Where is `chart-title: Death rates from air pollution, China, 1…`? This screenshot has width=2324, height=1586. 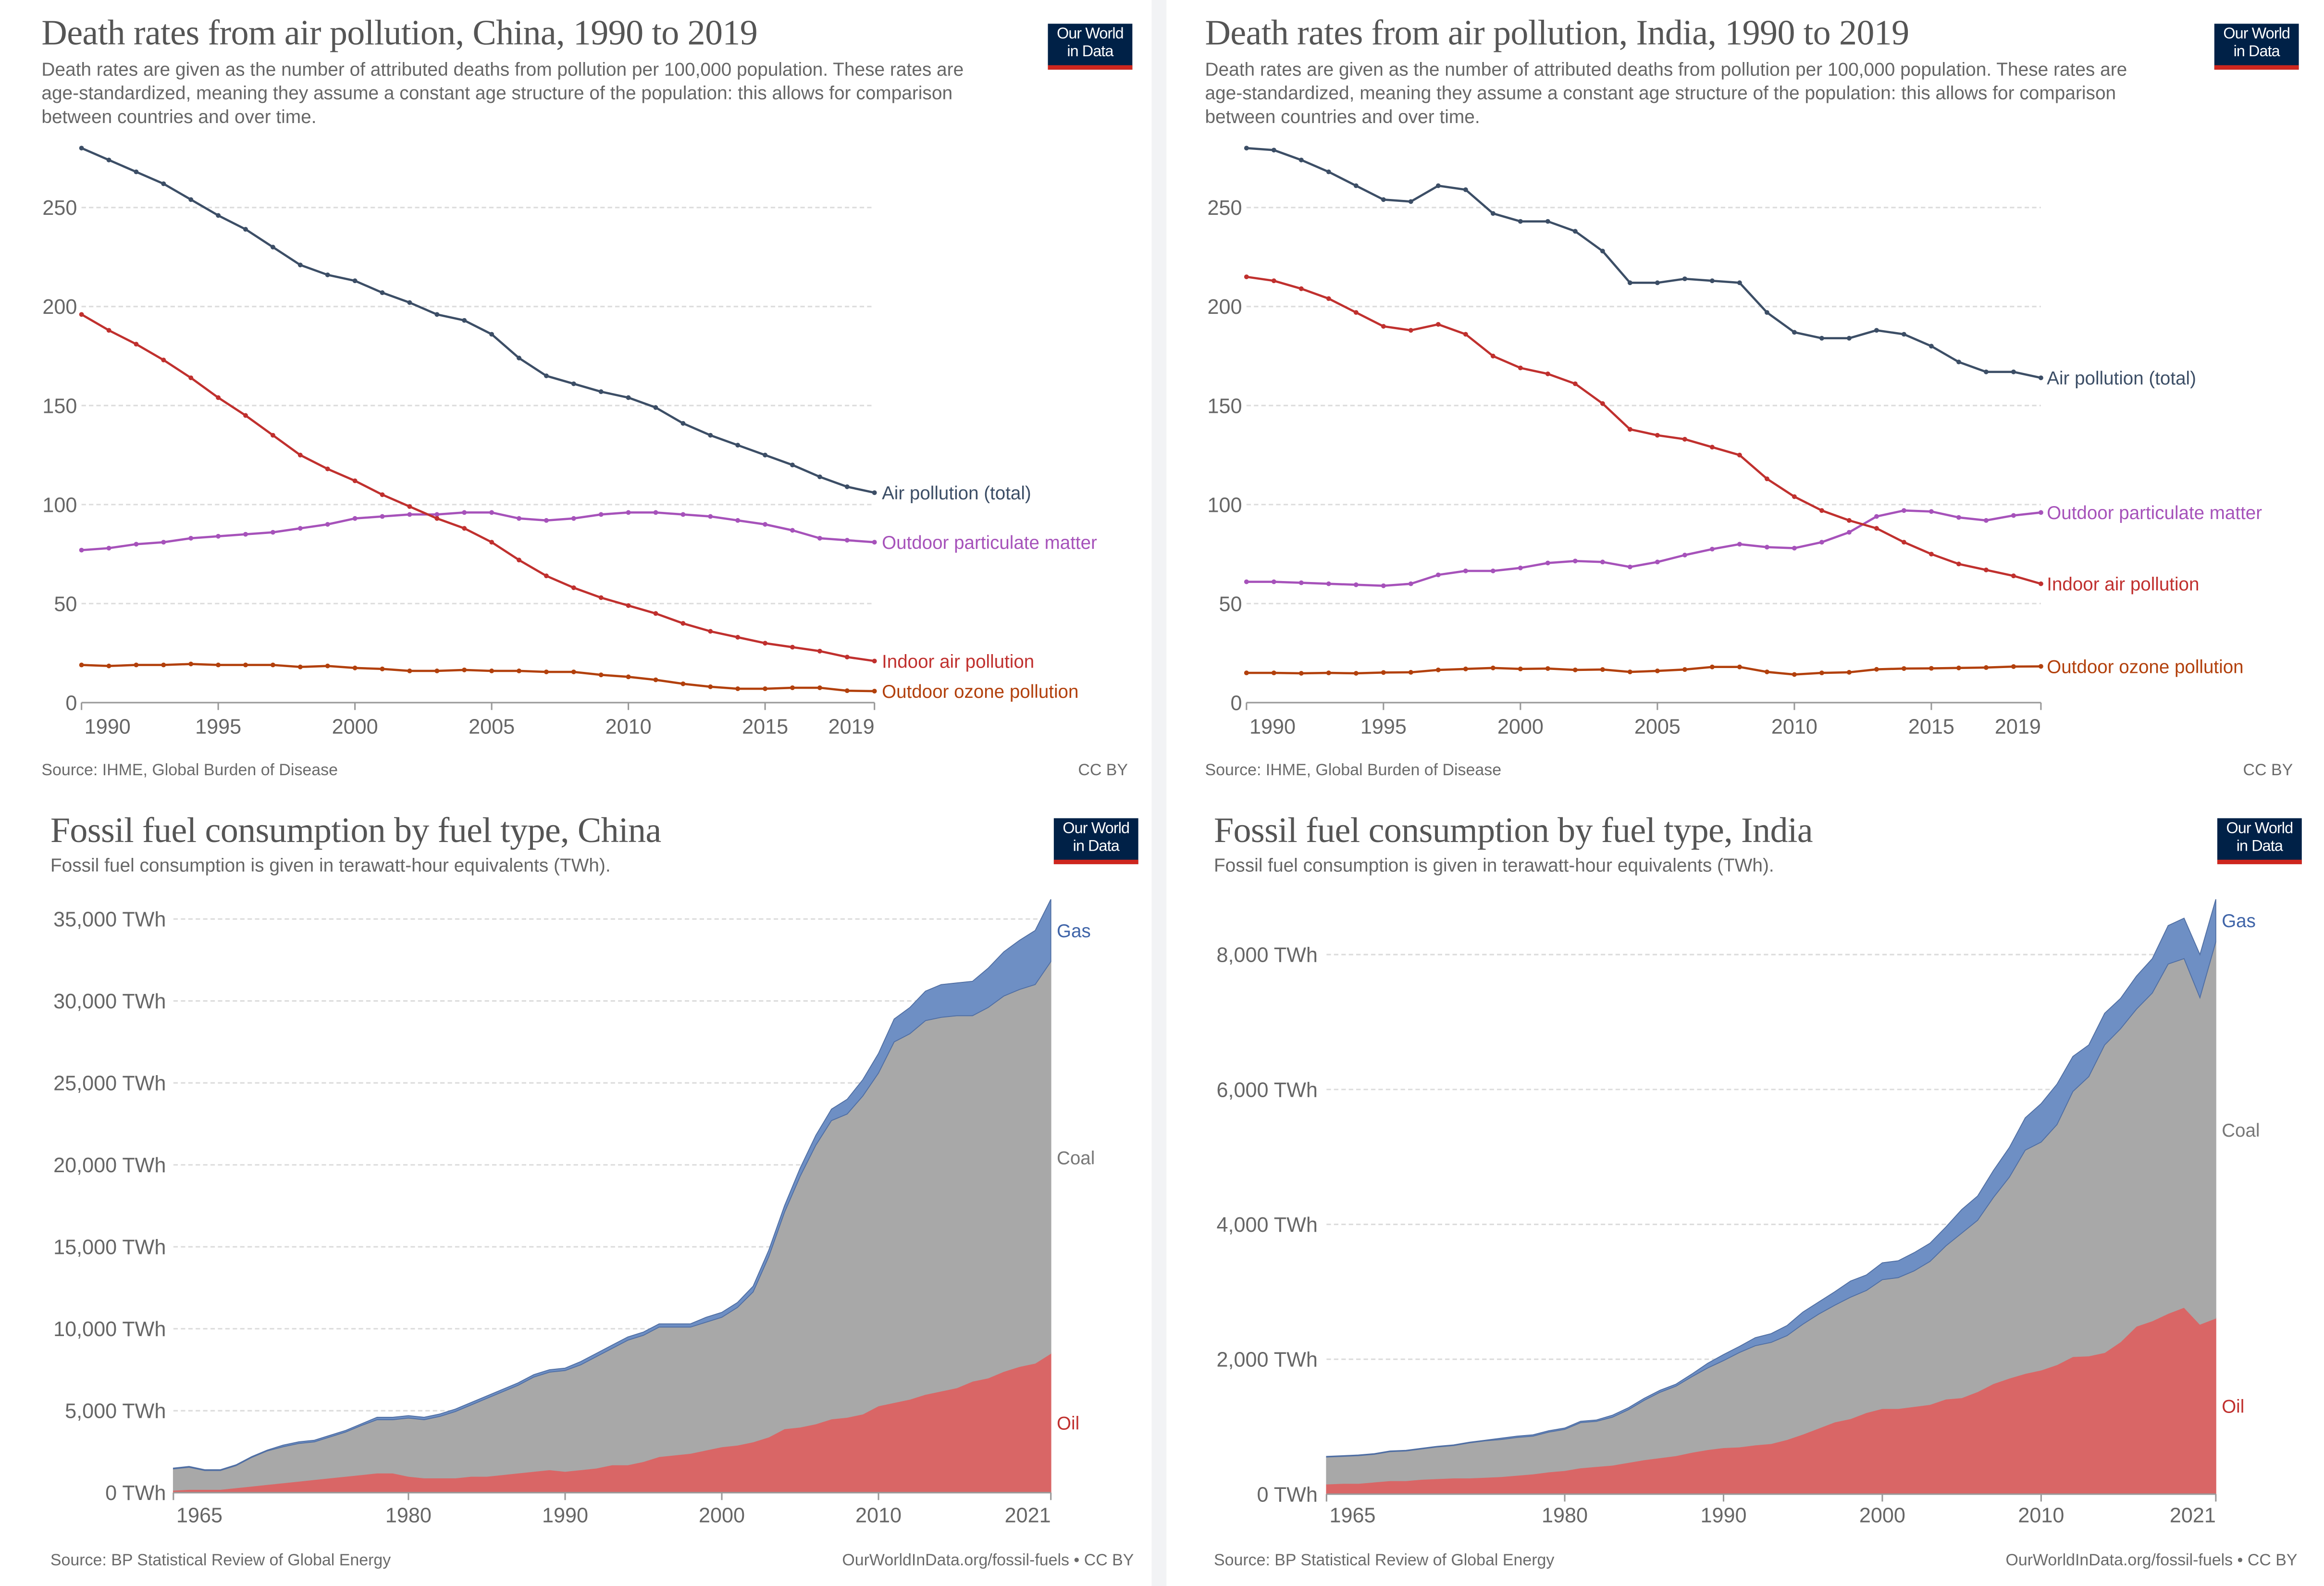 chart-title: Death rates from air pollution, China, 1… is located at coordinates (399, 34).